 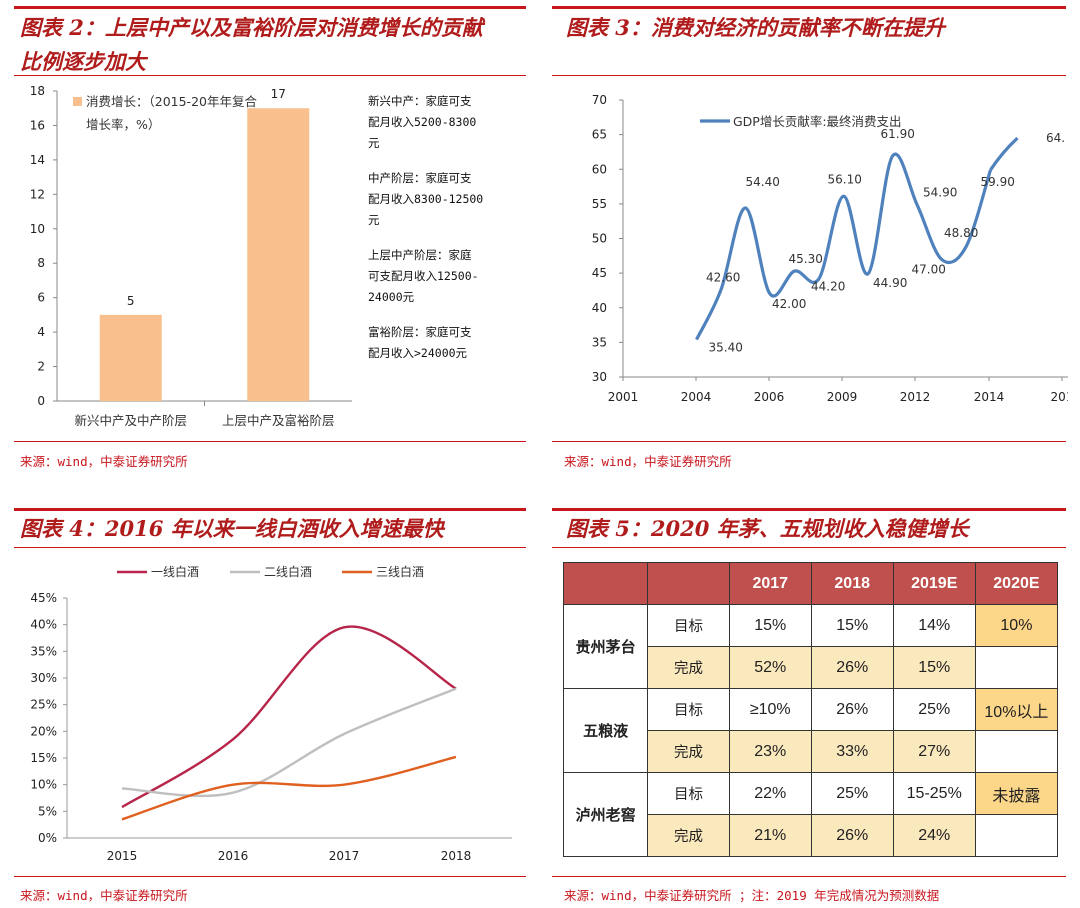 I want to click on x-tick-label: 2016, so click(x=233, y=856).